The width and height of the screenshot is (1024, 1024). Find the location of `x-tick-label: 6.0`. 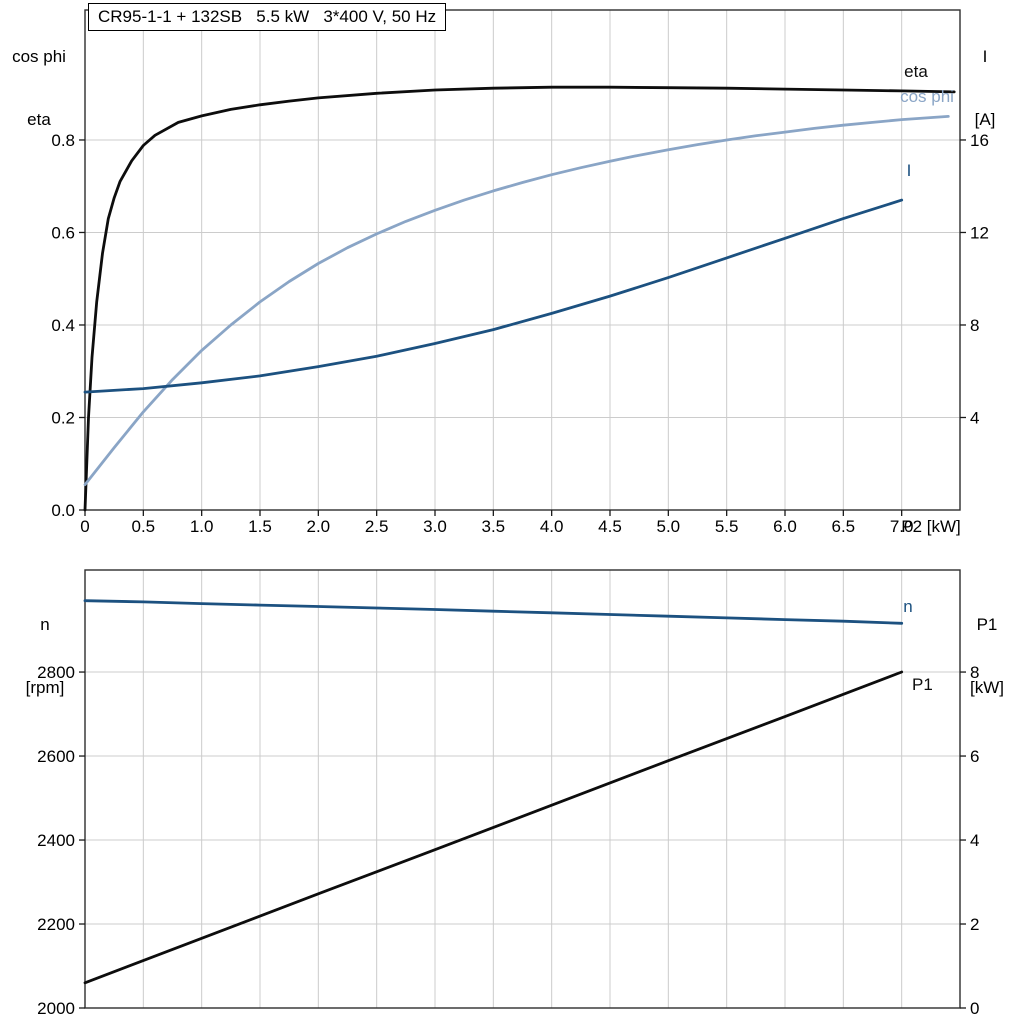

x-tick-label: 6.0 is located at coordinates (785, 526).